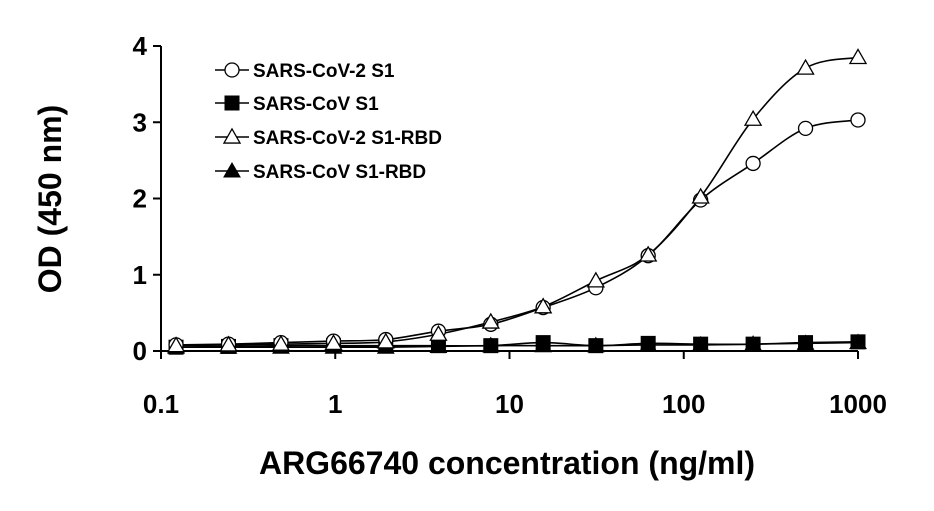  Describe the element at coordinates (339, 172) in the screenshot. I see `legend-label: SARS-CoV S1-RBD` at that location.